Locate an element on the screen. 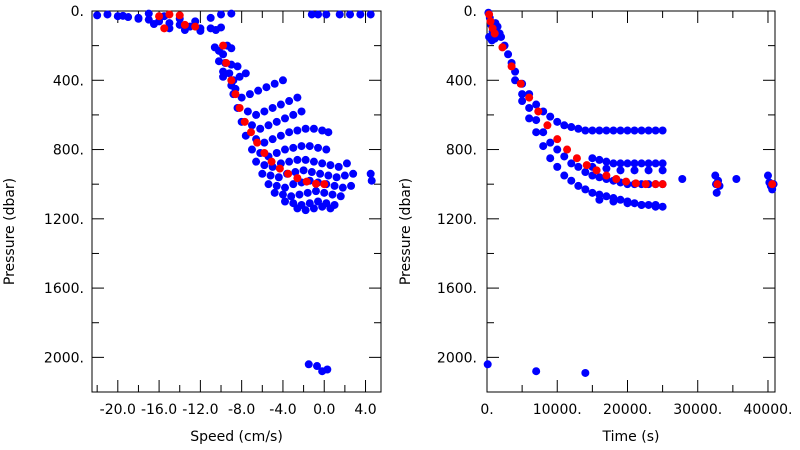 This screenshot has height=450, width=800. y-axis-title: Pressure (dbar) is located at coordinates (10, 231).